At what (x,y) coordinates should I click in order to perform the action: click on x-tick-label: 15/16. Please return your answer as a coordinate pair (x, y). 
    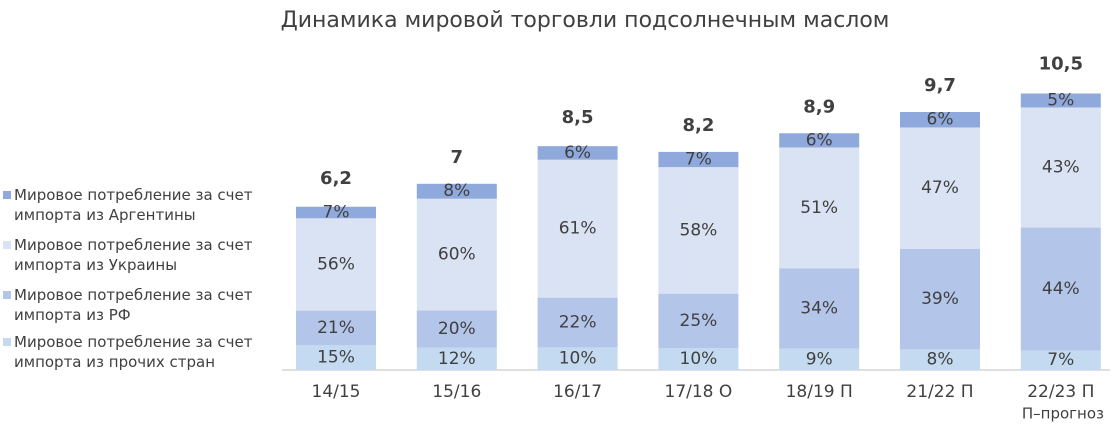
    Looking at the image, I should click on (456, 392).